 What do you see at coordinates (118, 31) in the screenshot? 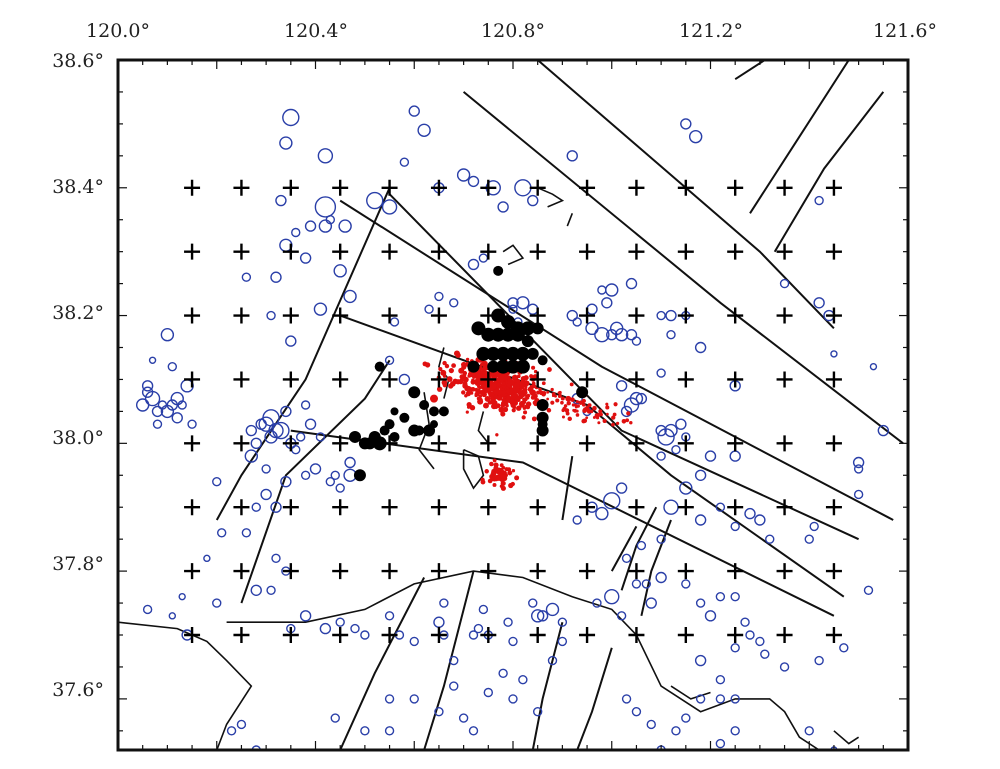
I see `x-tick-label: 120.0°` at bounding box center [118, 31].